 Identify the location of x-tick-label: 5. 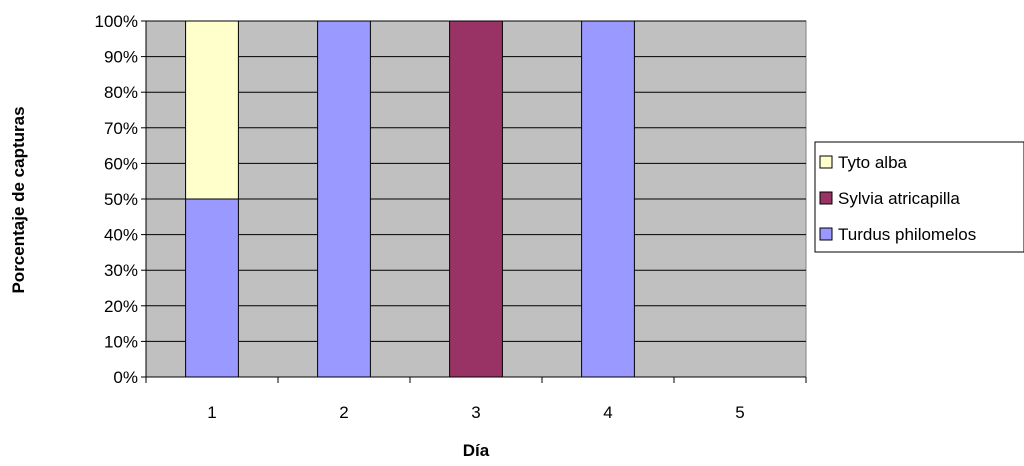
(739, 412).